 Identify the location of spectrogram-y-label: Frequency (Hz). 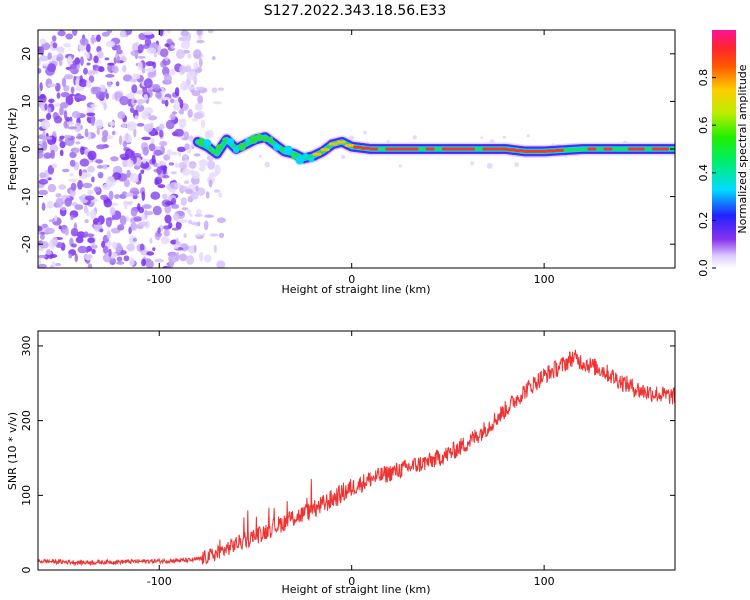
(12, 149).